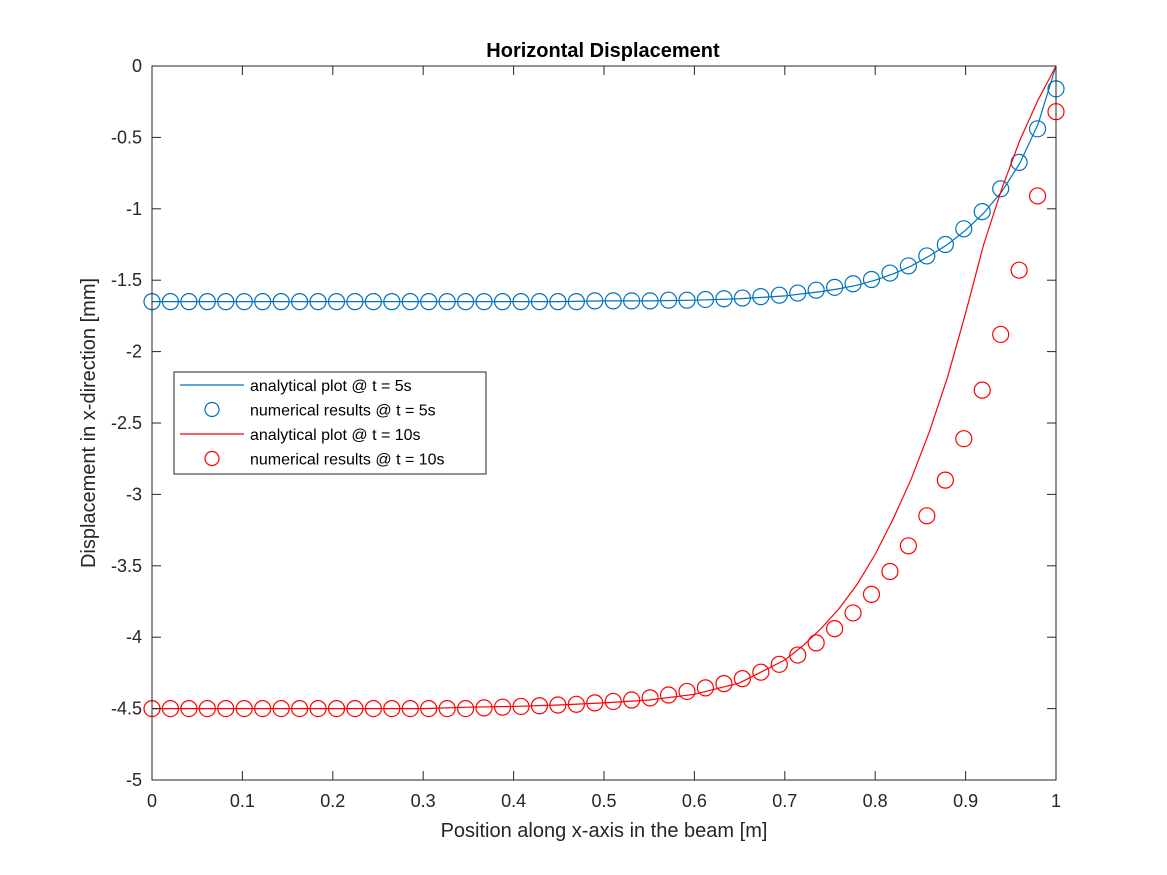  I want to click on legend-box, so click(330, 423).